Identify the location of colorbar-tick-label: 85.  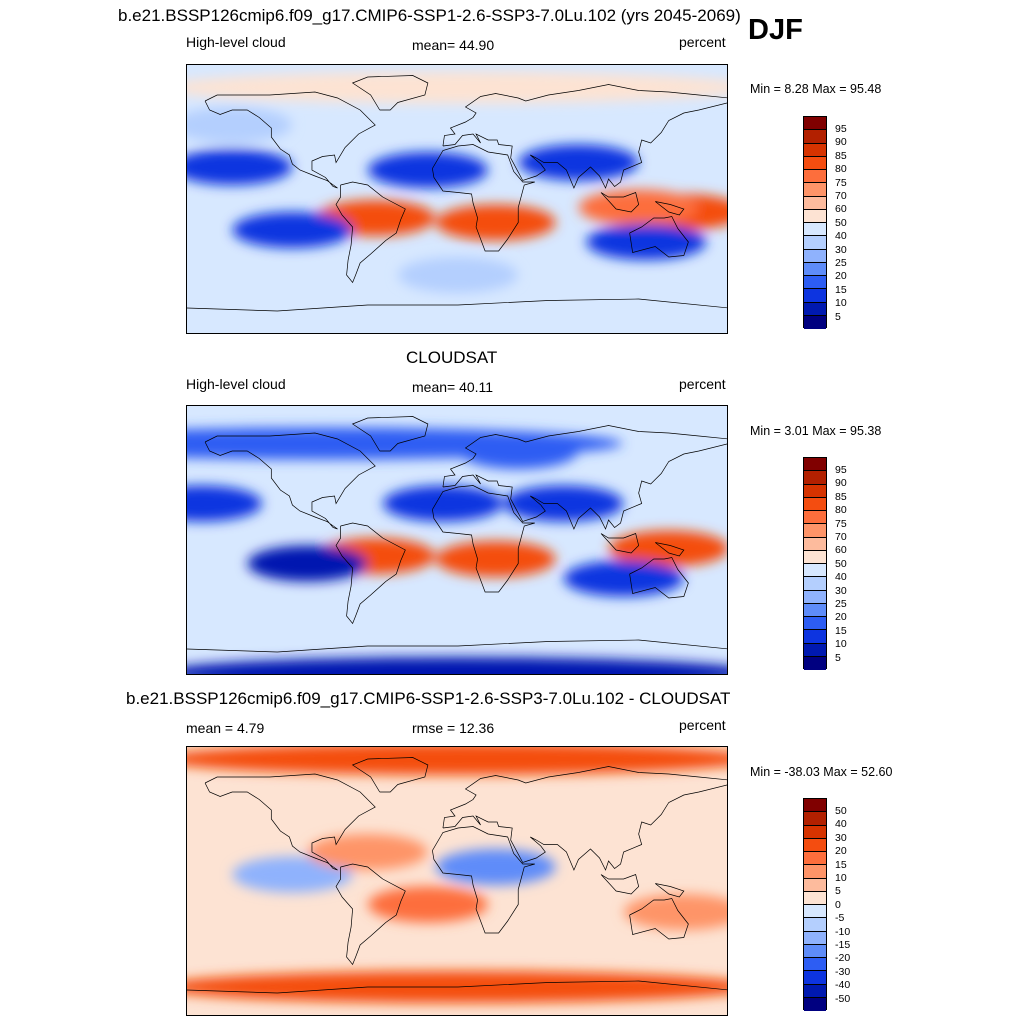
(841, 496).